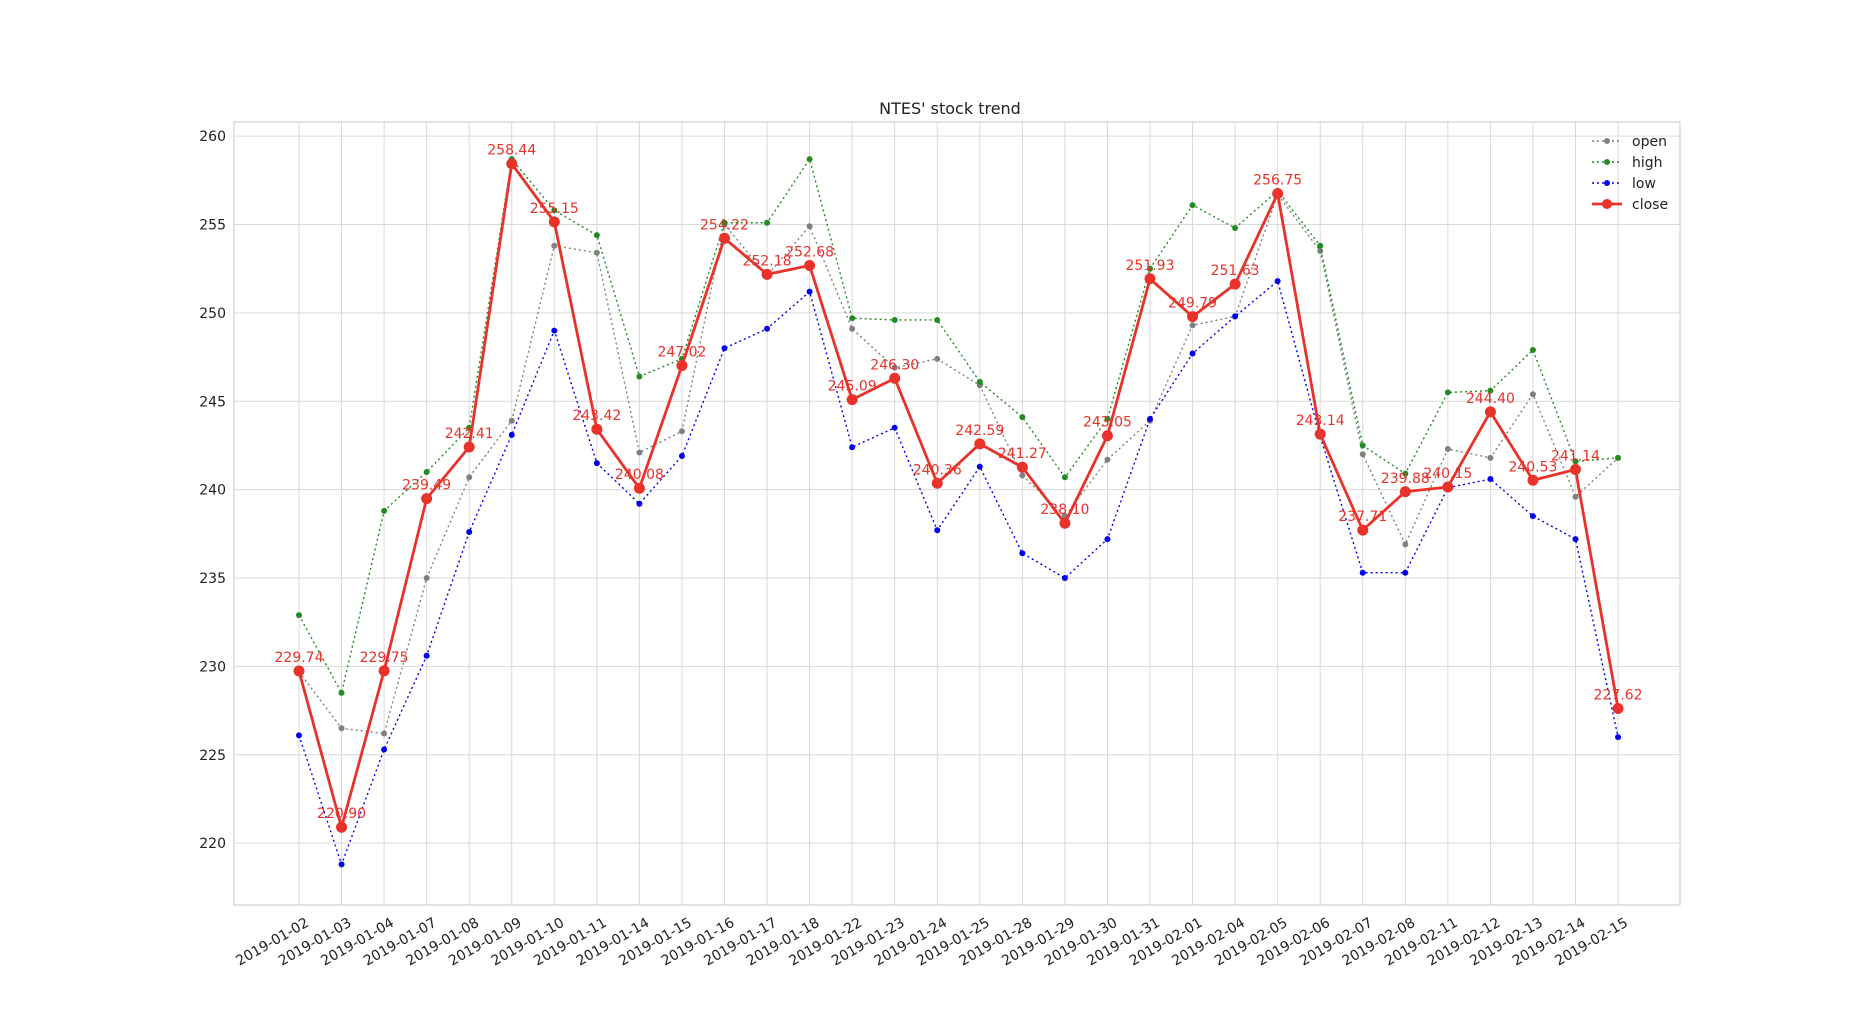  Describe the element at coordinates (341, 814) in the screenshot. I see `data-label-close: 220.90` at that location.